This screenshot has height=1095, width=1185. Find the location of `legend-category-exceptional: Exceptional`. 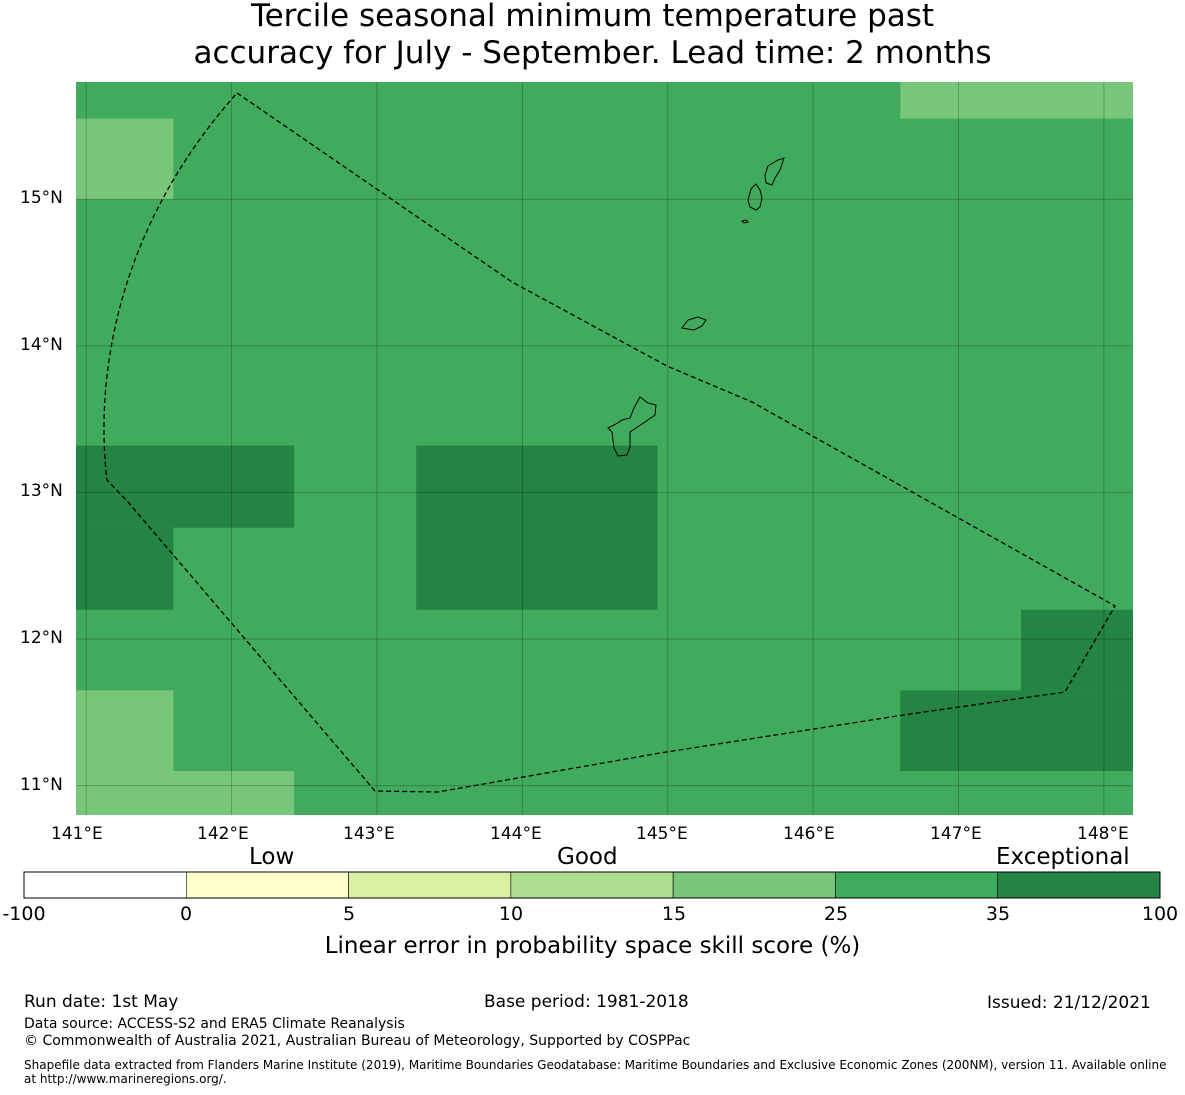

legend-category-exceptional: Exceptional is located at coordinates (1063, 857).